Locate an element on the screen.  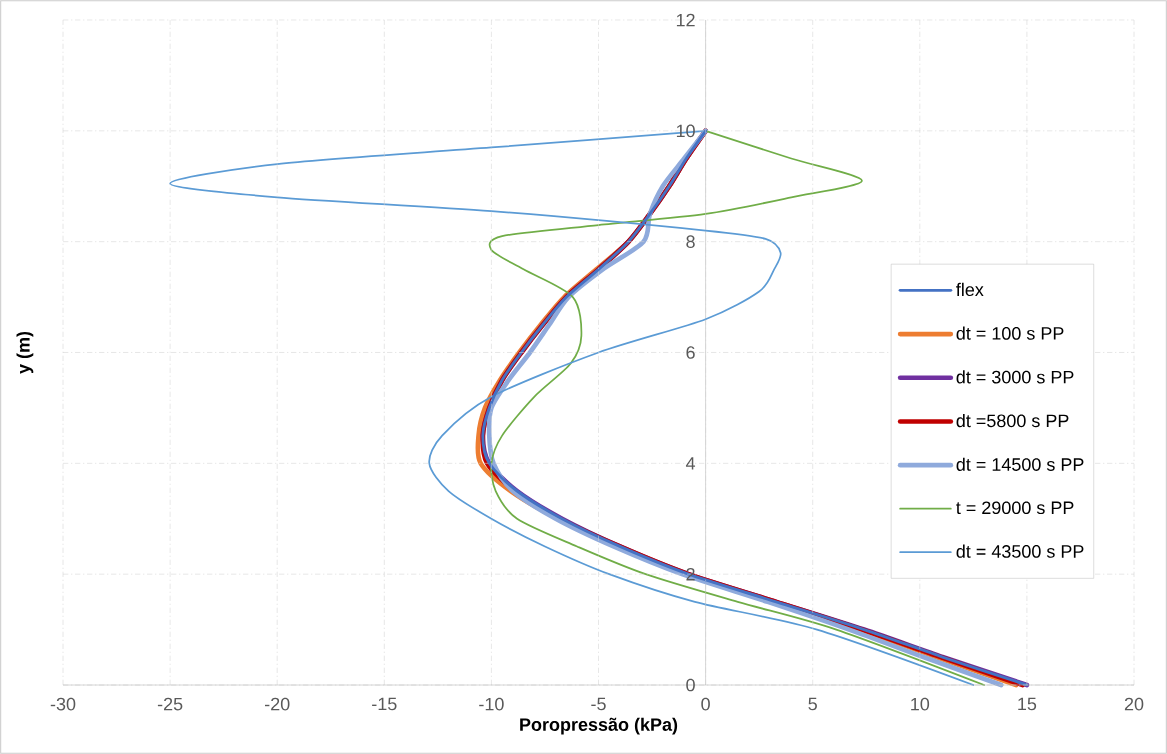
x-tick-label: -30 is located at coordinates (63, 704).